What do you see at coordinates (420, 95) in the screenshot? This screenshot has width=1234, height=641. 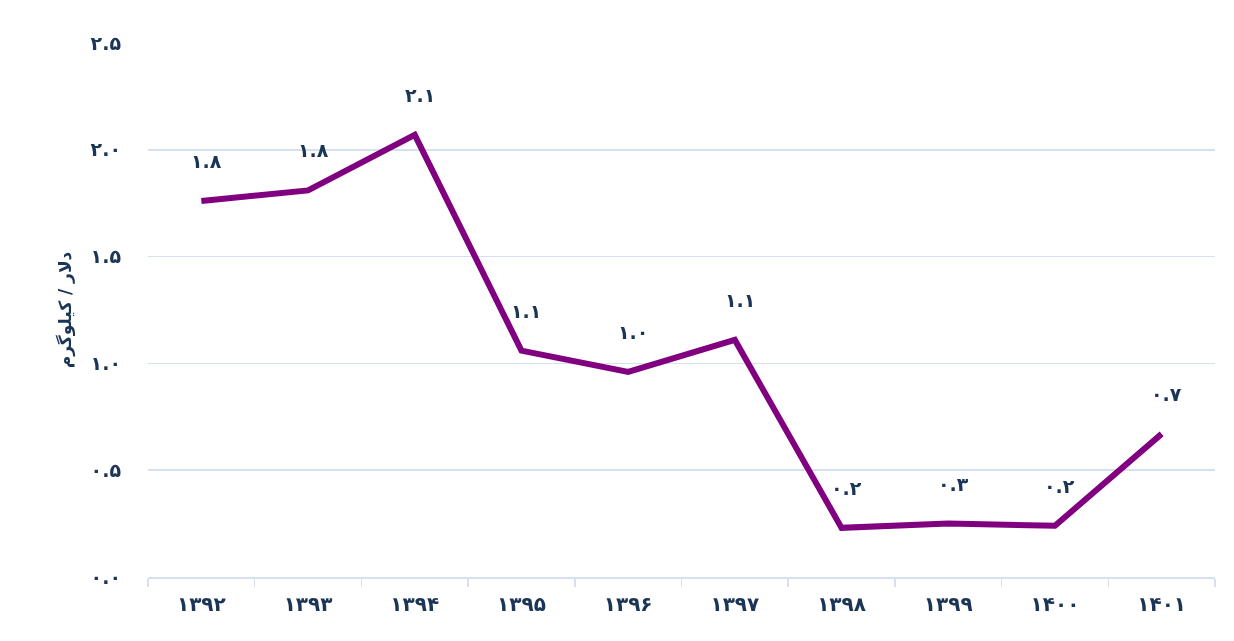 I see `data-label: ۲.۱` at bounding box center [420, 95].